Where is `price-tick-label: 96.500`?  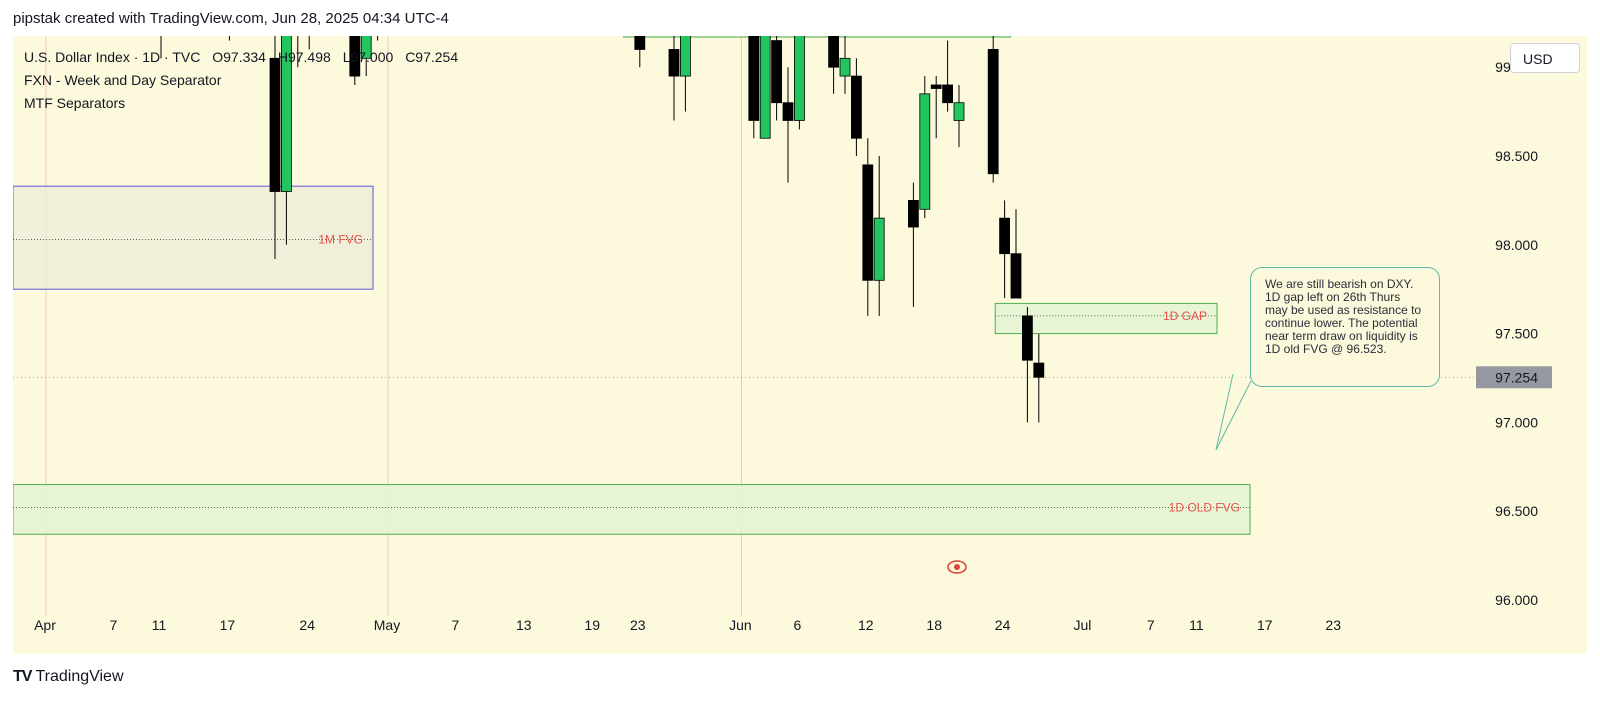 price-tick-label: 96.500 is located at coordinates (1516, 511).